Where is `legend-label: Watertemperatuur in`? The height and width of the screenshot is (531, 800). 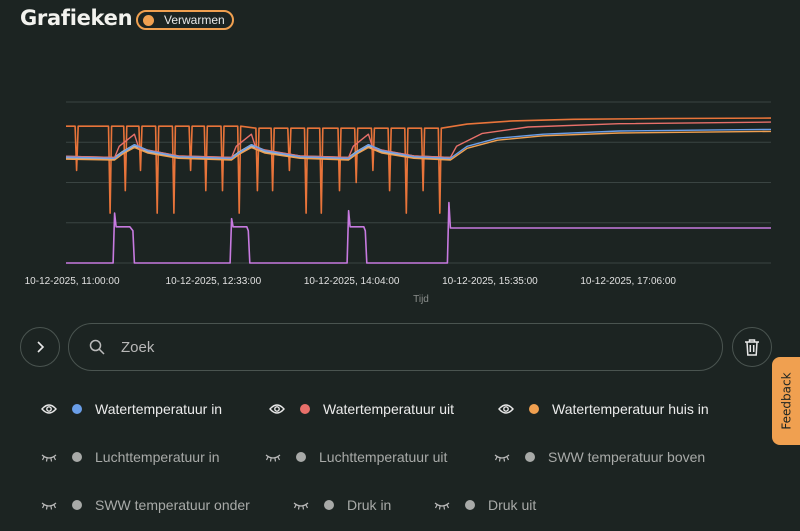 legend-label: Watertemperatuur in is located at coordinates (159, 409).